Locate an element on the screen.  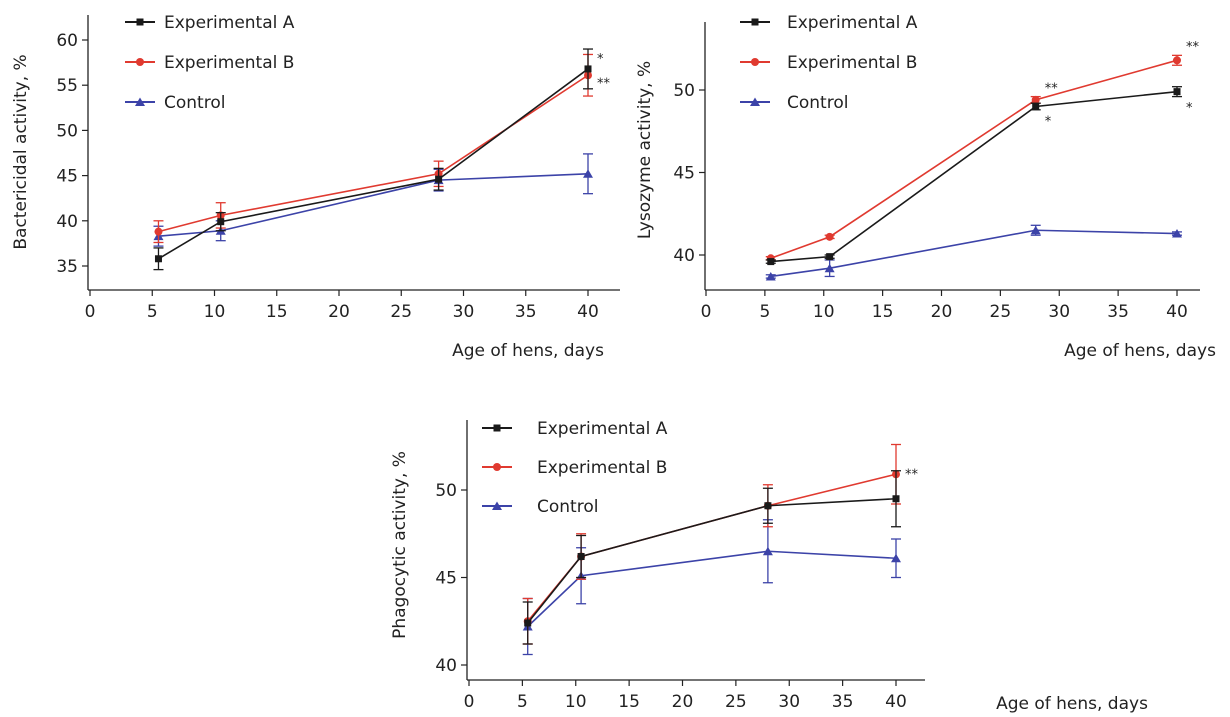
y-axis-label: Lysozyme activity, % is located at coordinates (645, 150).